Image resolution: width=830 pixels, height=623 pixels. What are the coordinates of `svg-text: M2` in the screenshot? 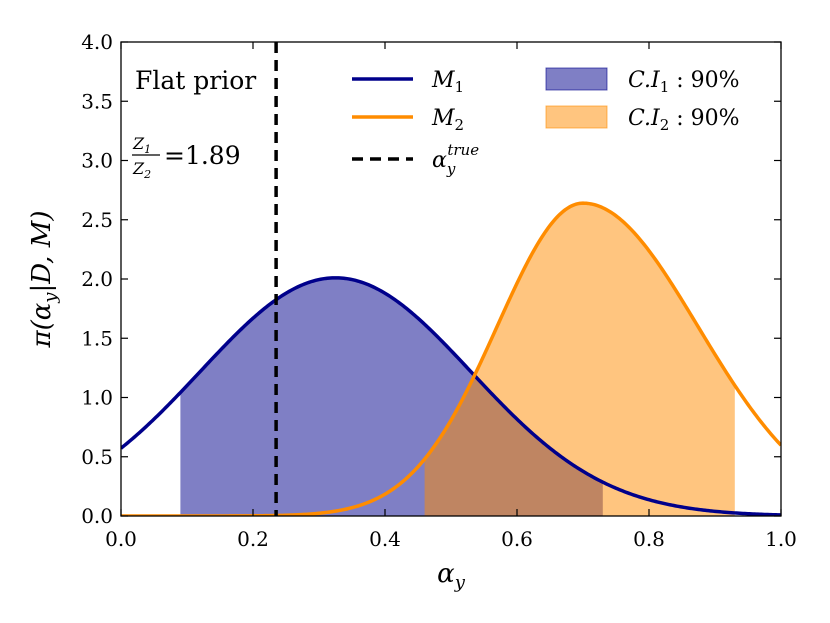 It's located at (447, 120).